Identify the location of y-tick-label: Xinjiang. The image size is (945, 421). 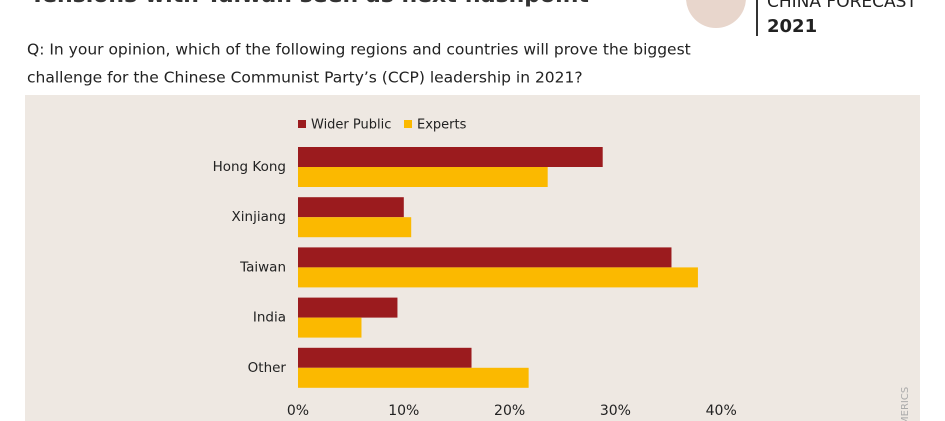
(259, 217).